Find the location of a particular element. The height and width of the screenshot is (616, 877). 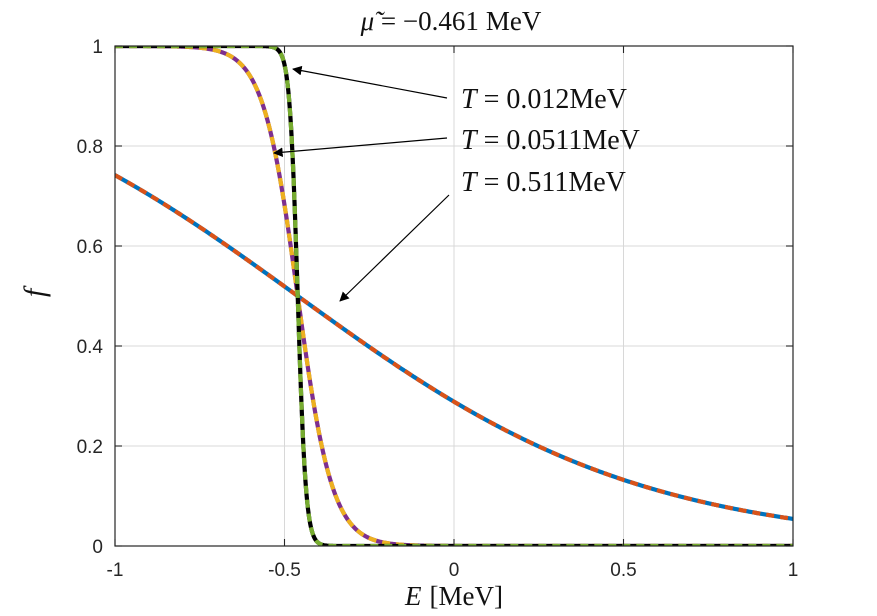

x-axis-label: E [MeV] is located at coordinates (453, 596).